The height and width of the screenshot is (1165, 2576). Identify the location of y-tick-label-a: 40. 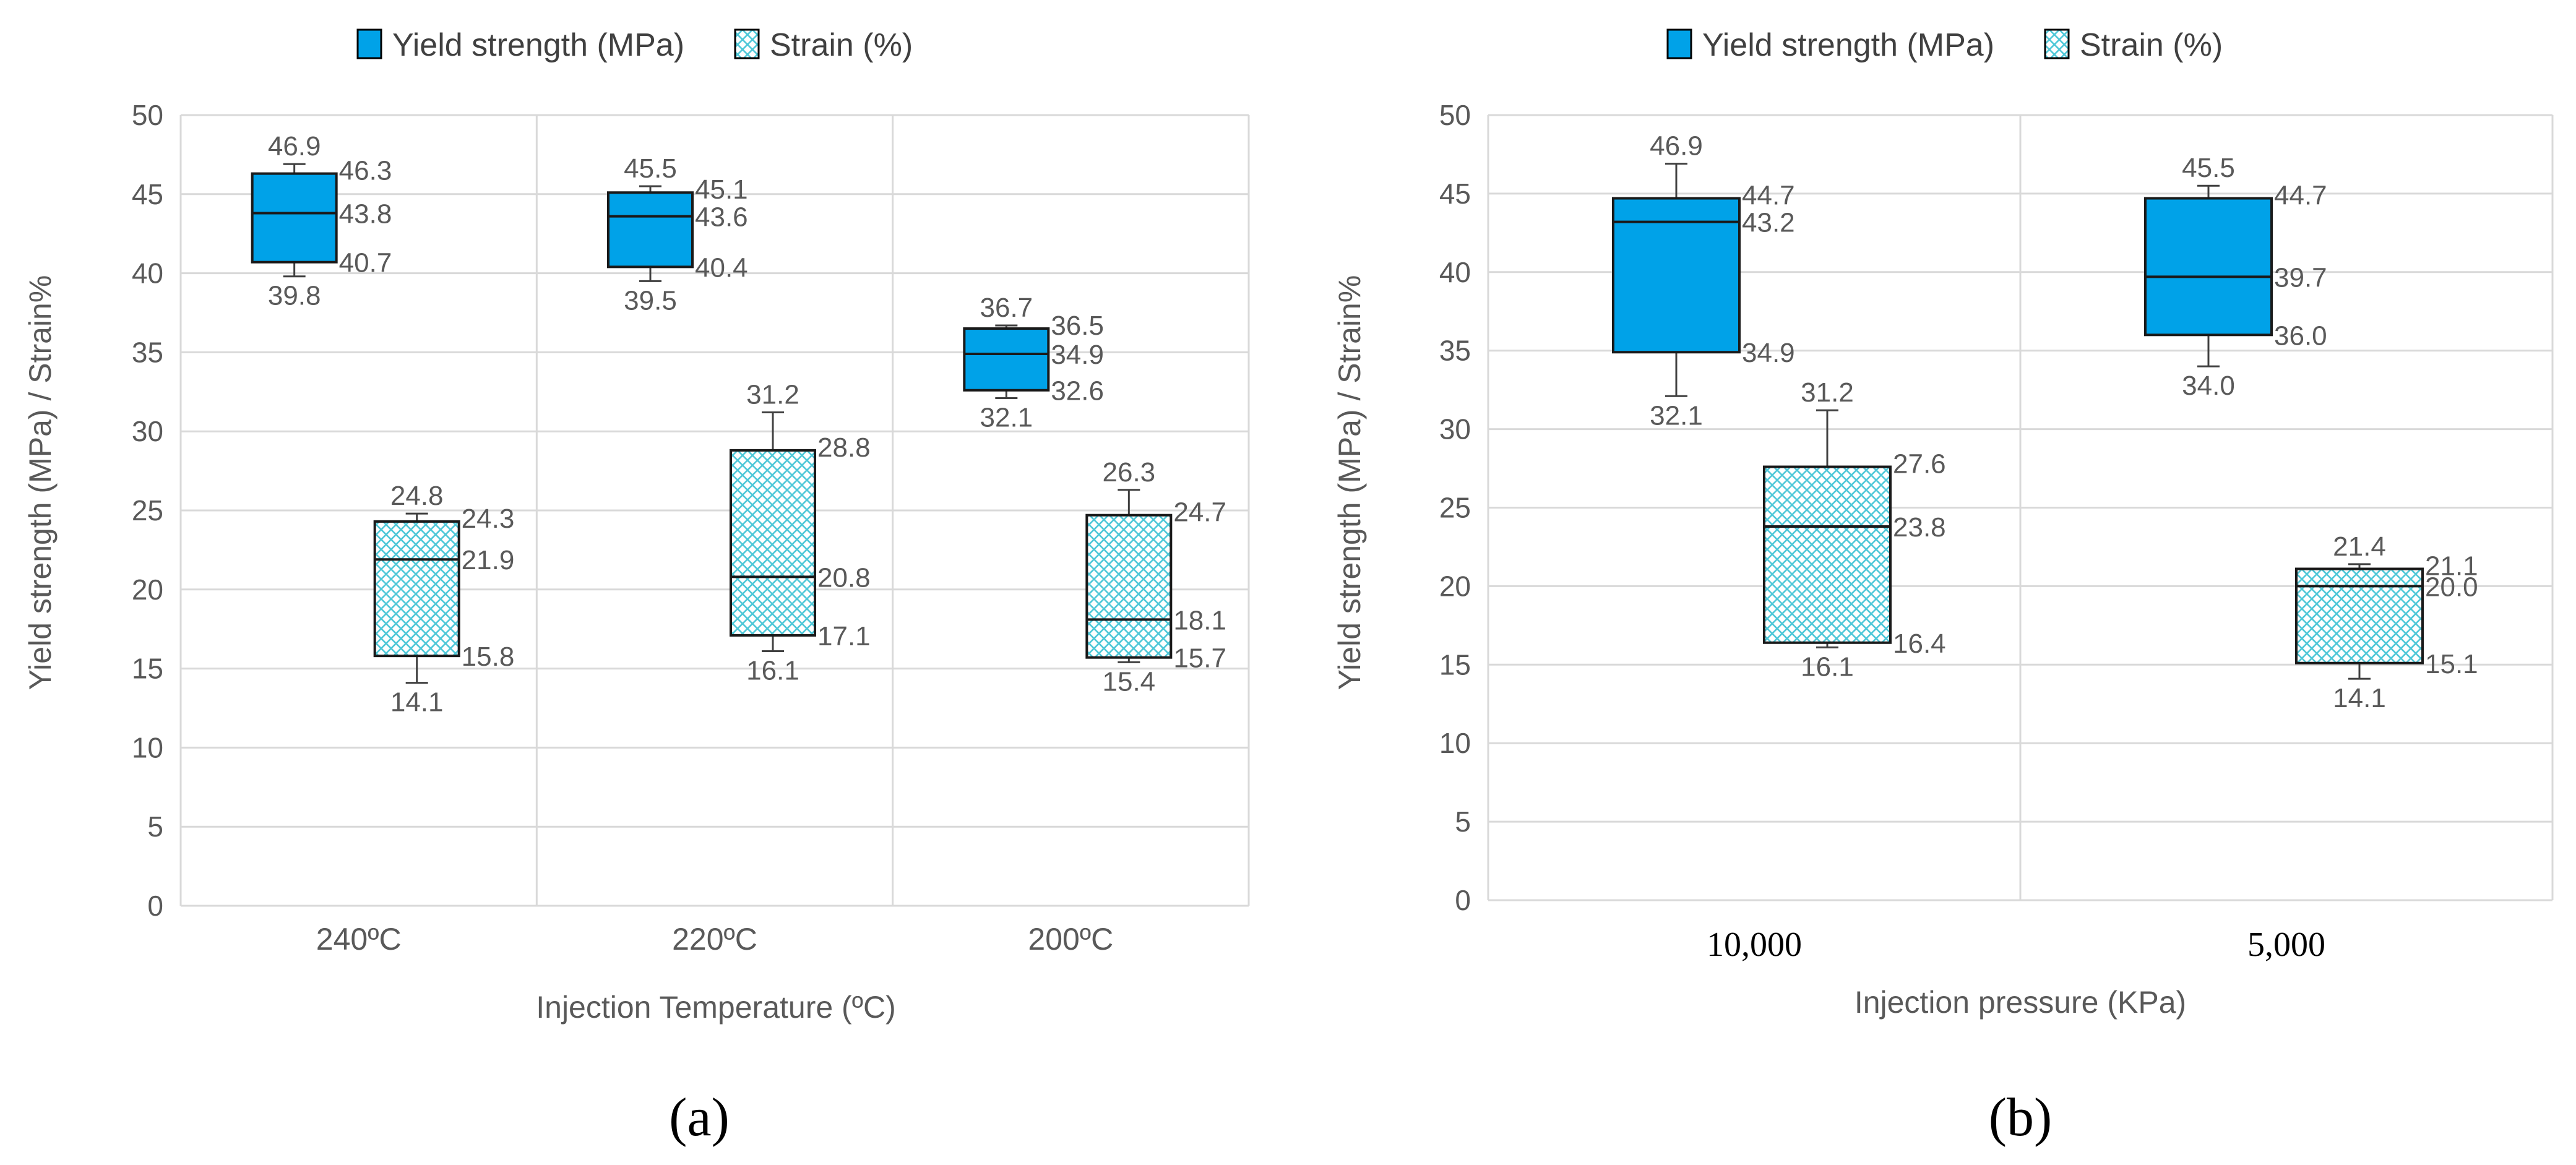
(147, 273).